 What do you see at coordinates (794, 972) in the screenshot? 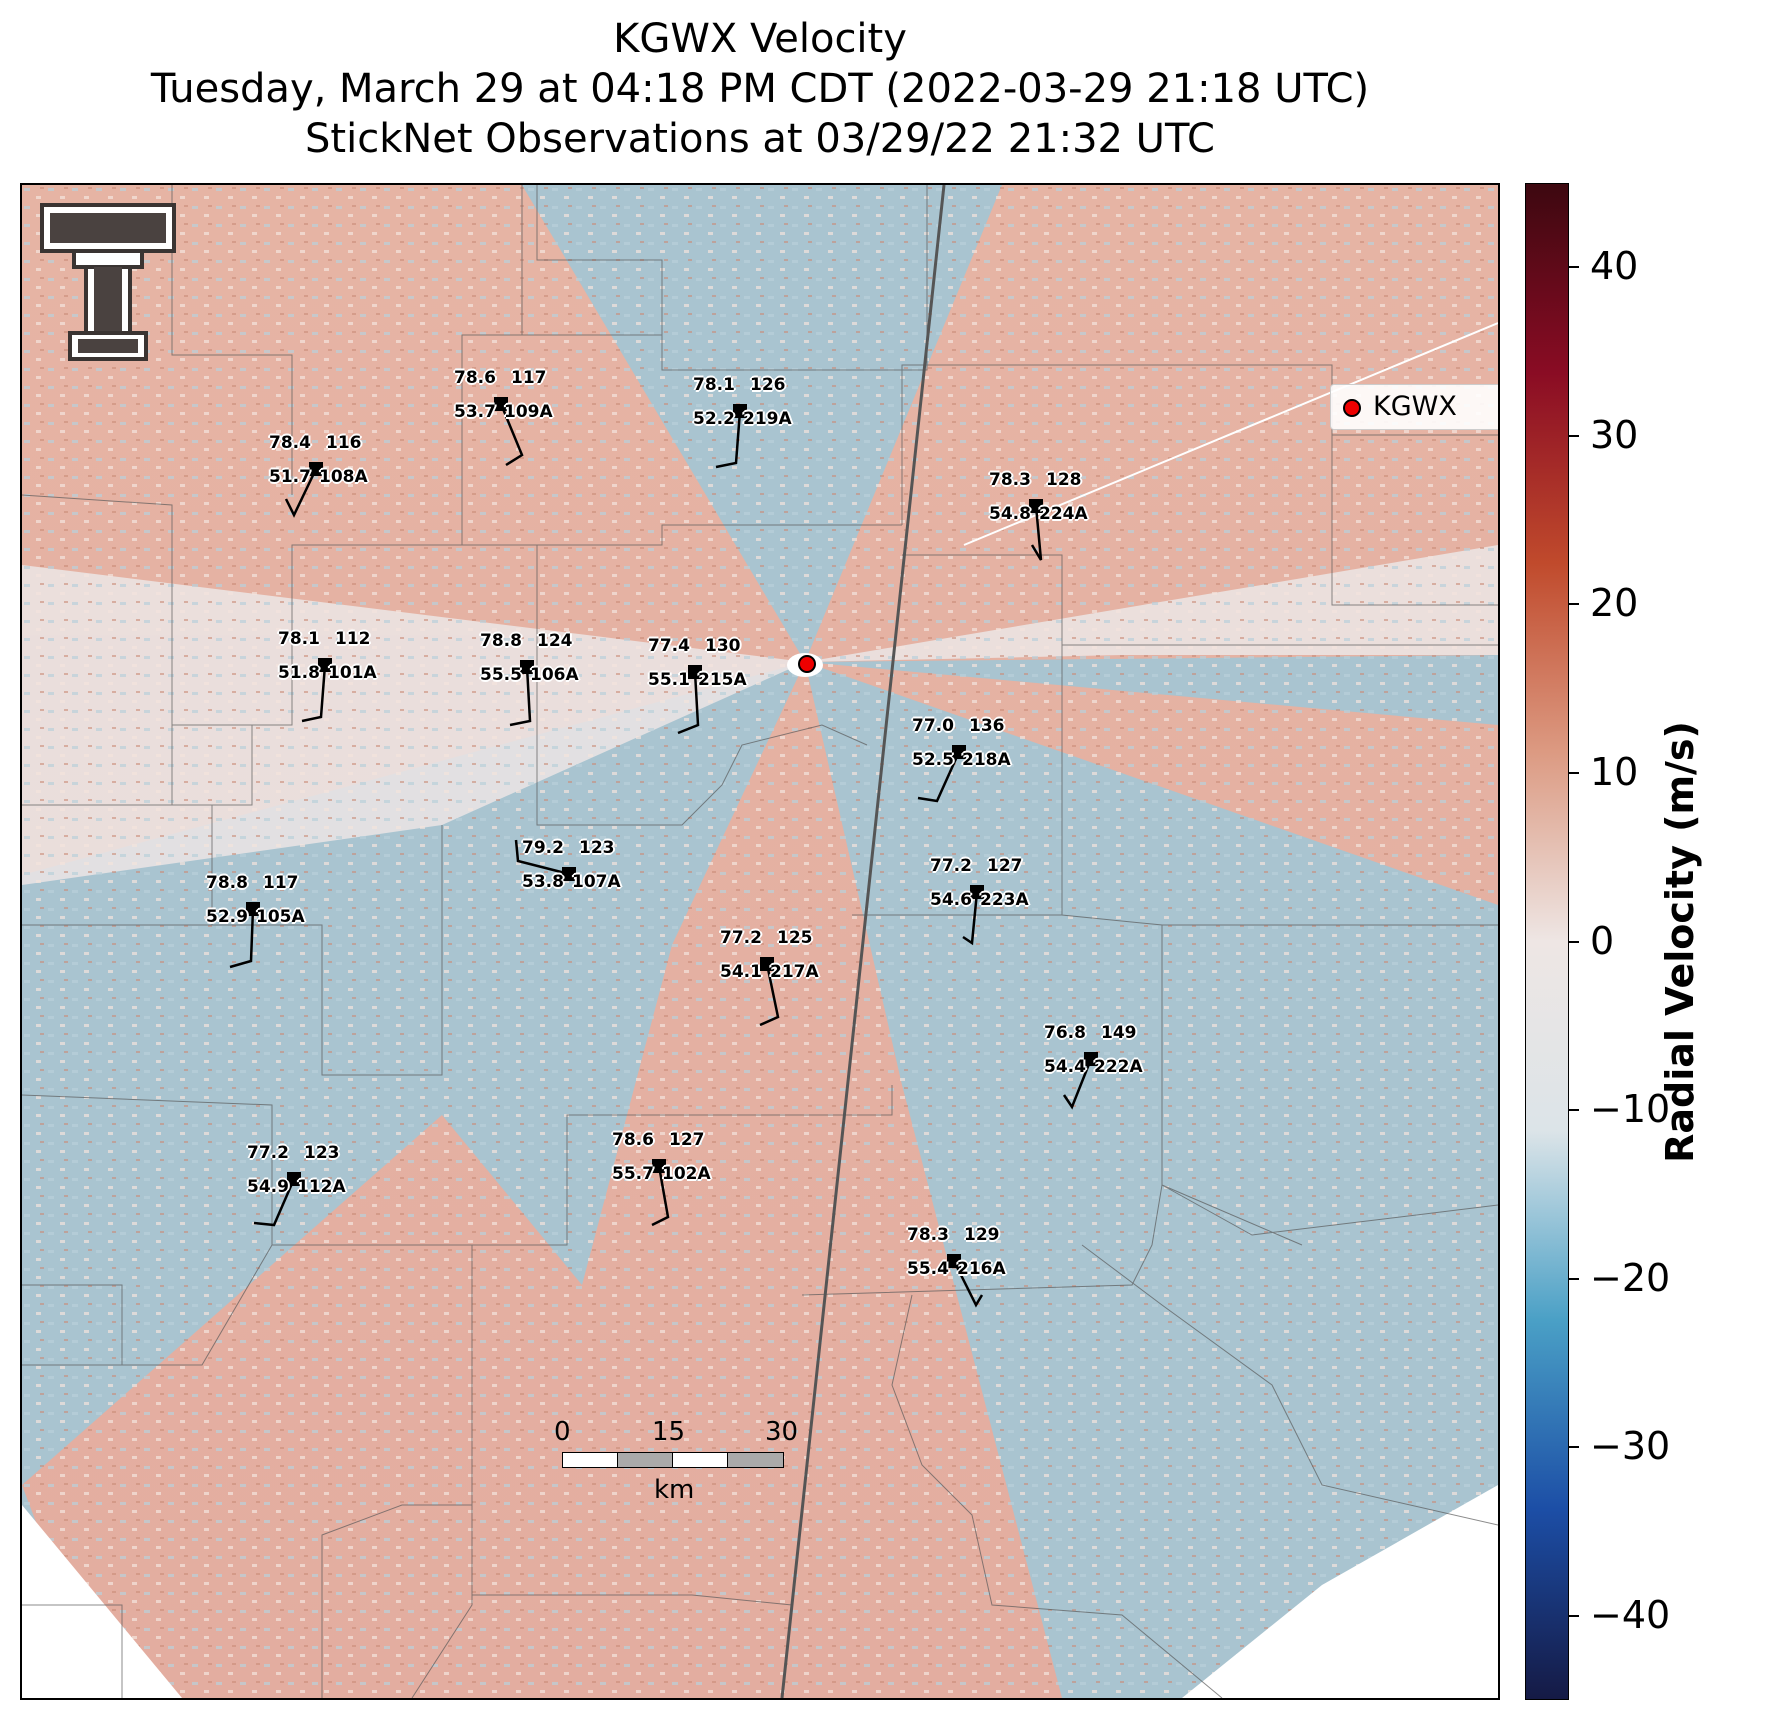
I see `station-id: 217A` at bounding box center [794, 972].